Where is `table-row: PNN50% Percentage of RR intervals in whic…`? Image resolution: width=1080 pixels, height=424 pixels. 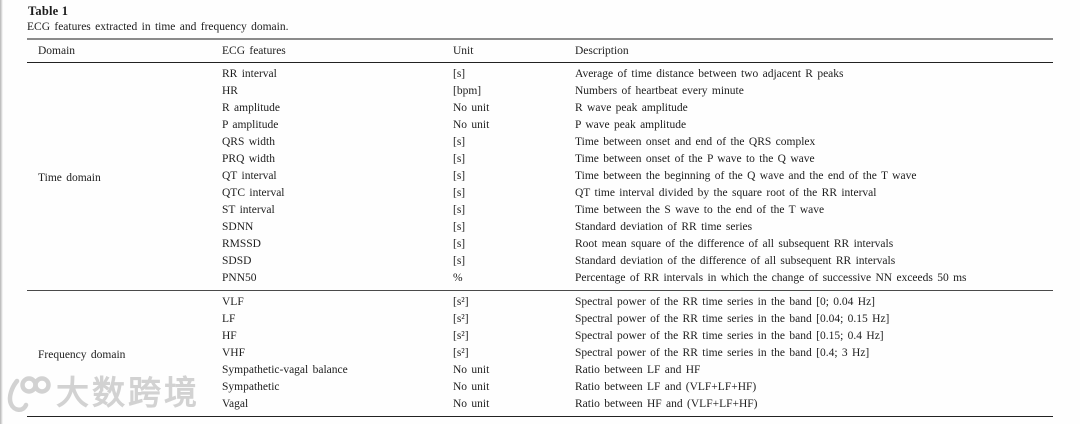 table-row: PNN50% Percentage of RR intervals in whic… is located at coordinates (540, 280).